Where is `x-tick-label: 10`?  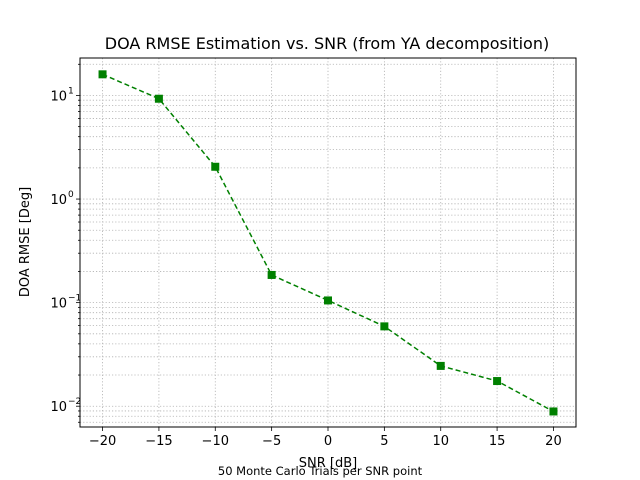
x-tick-label: 10 is located at coordinates (440, 441).